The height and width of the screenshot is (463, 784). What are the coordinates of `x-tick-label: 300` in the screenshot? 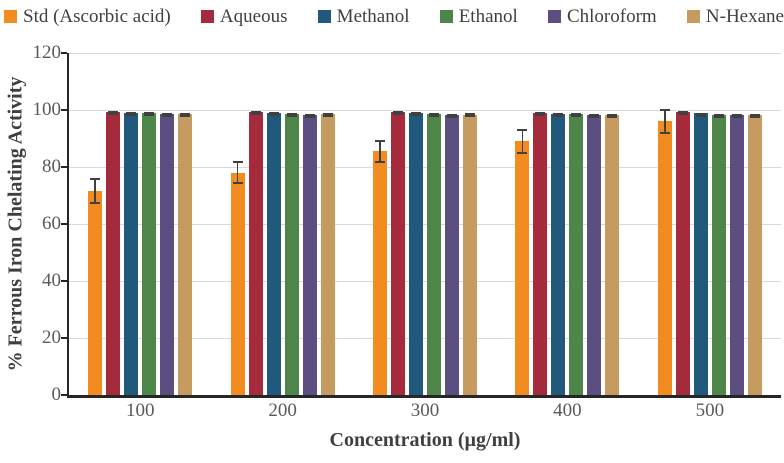 It's located at (425, 410).